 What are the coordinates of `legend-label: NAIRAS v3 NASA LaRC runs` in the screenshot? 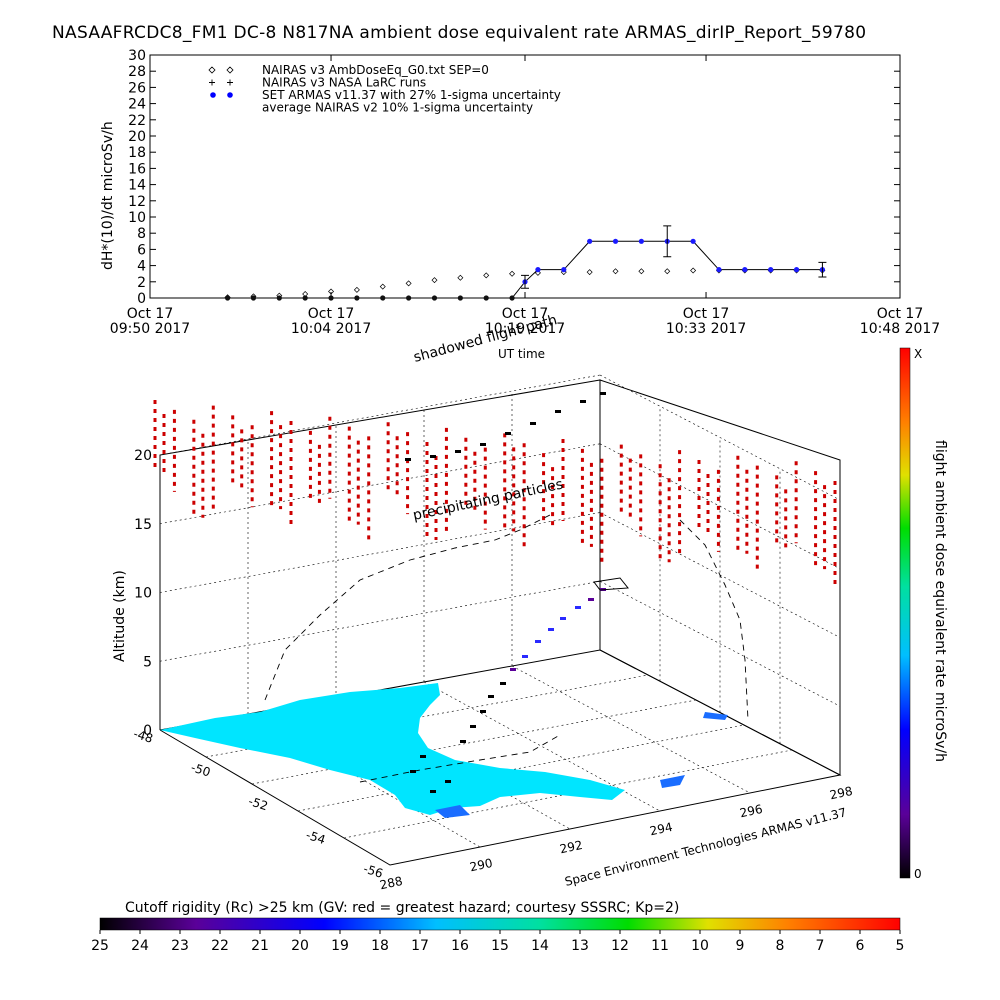 It's located at (344, 83).